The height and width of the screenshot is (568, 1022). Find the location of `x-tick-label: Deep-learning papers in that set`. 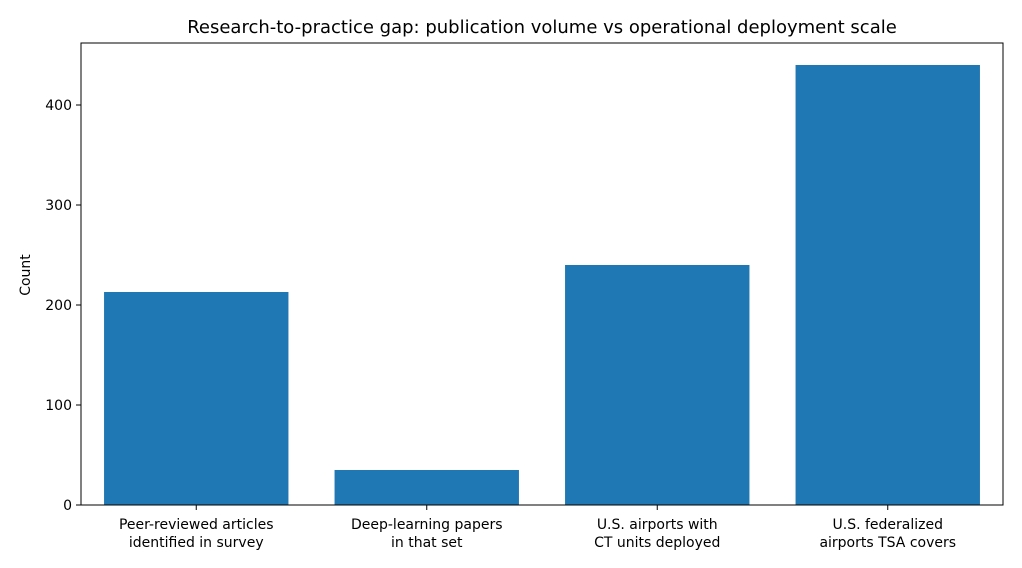

x-tick-label: Deep-learning papers in that set is located at coordinates (427, 534).